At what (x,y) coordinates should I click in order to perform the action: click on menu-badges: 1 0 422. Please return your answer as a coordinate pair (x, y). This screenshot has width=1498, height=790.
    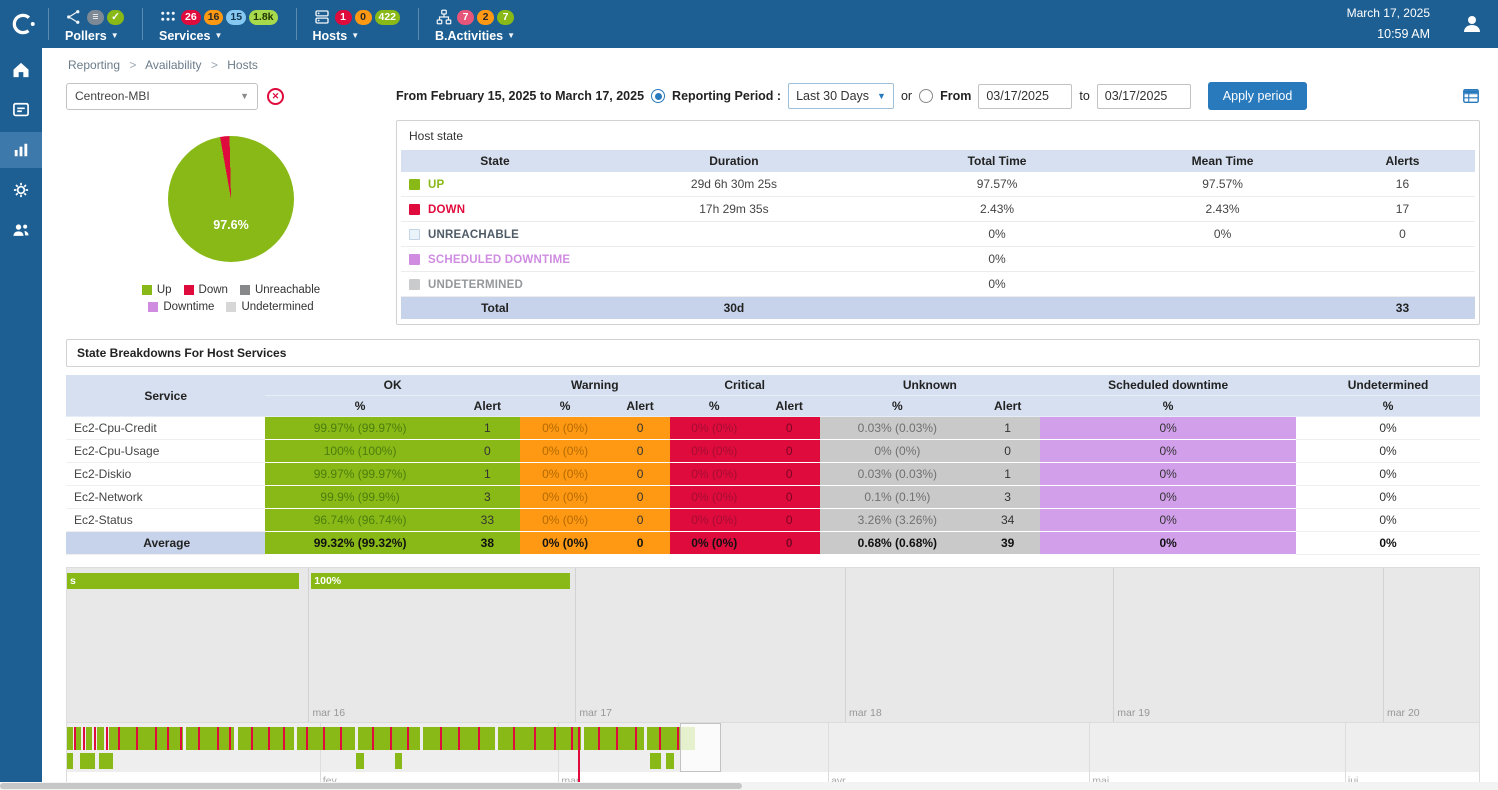
    Looking at the image, I should click on (367, 17).